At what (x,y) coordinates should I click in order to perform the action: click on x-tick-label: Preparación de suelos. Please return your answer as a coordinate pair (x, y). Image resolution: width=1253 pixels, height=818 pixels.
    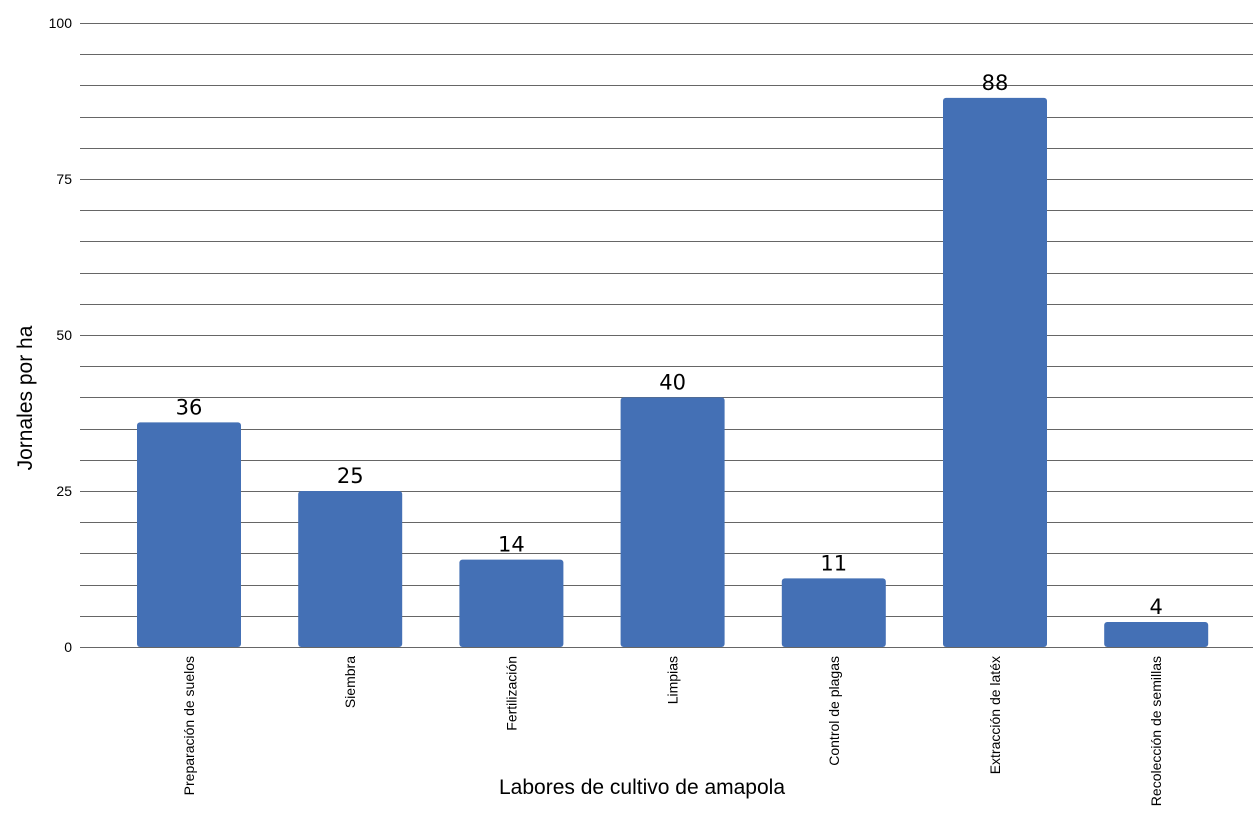
    Looking at the image, I should click on (189, 725).